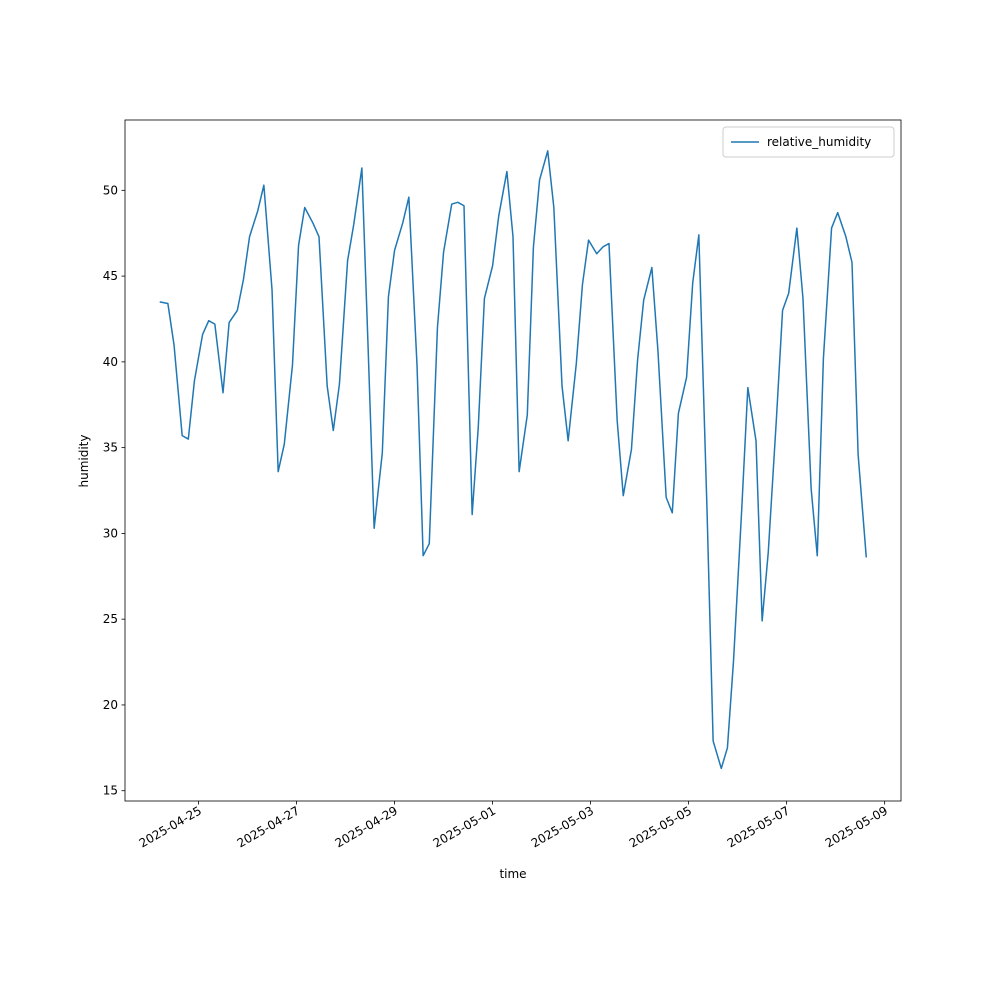  I want to click on legend: relative_humidity, so click(808, 142).